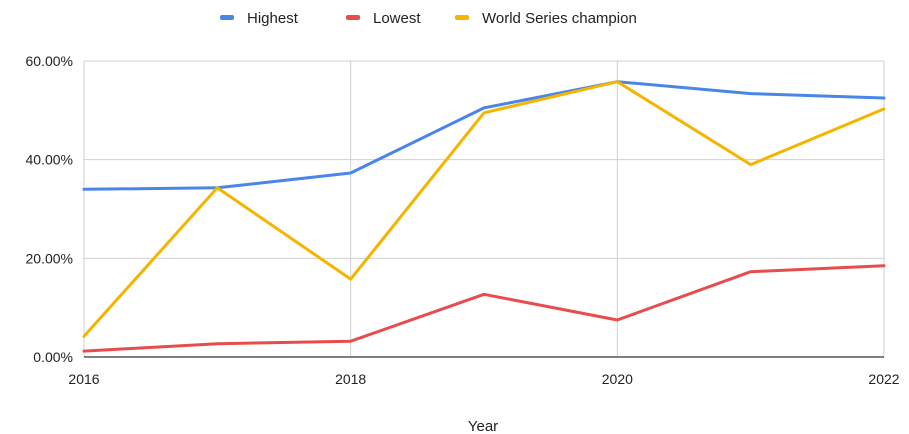  What do you see at coordinates (49, 258) in the screenshot?
I see `y-tick-label: 20.00%` at bounding box center [49, 258].